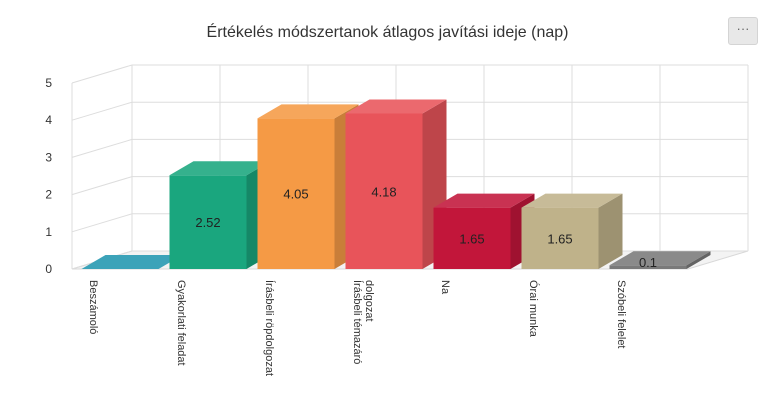 The height and width of the screenshot is (417, 775). I want to click on x-tick-label: Beszámoló, so click(93, 307).